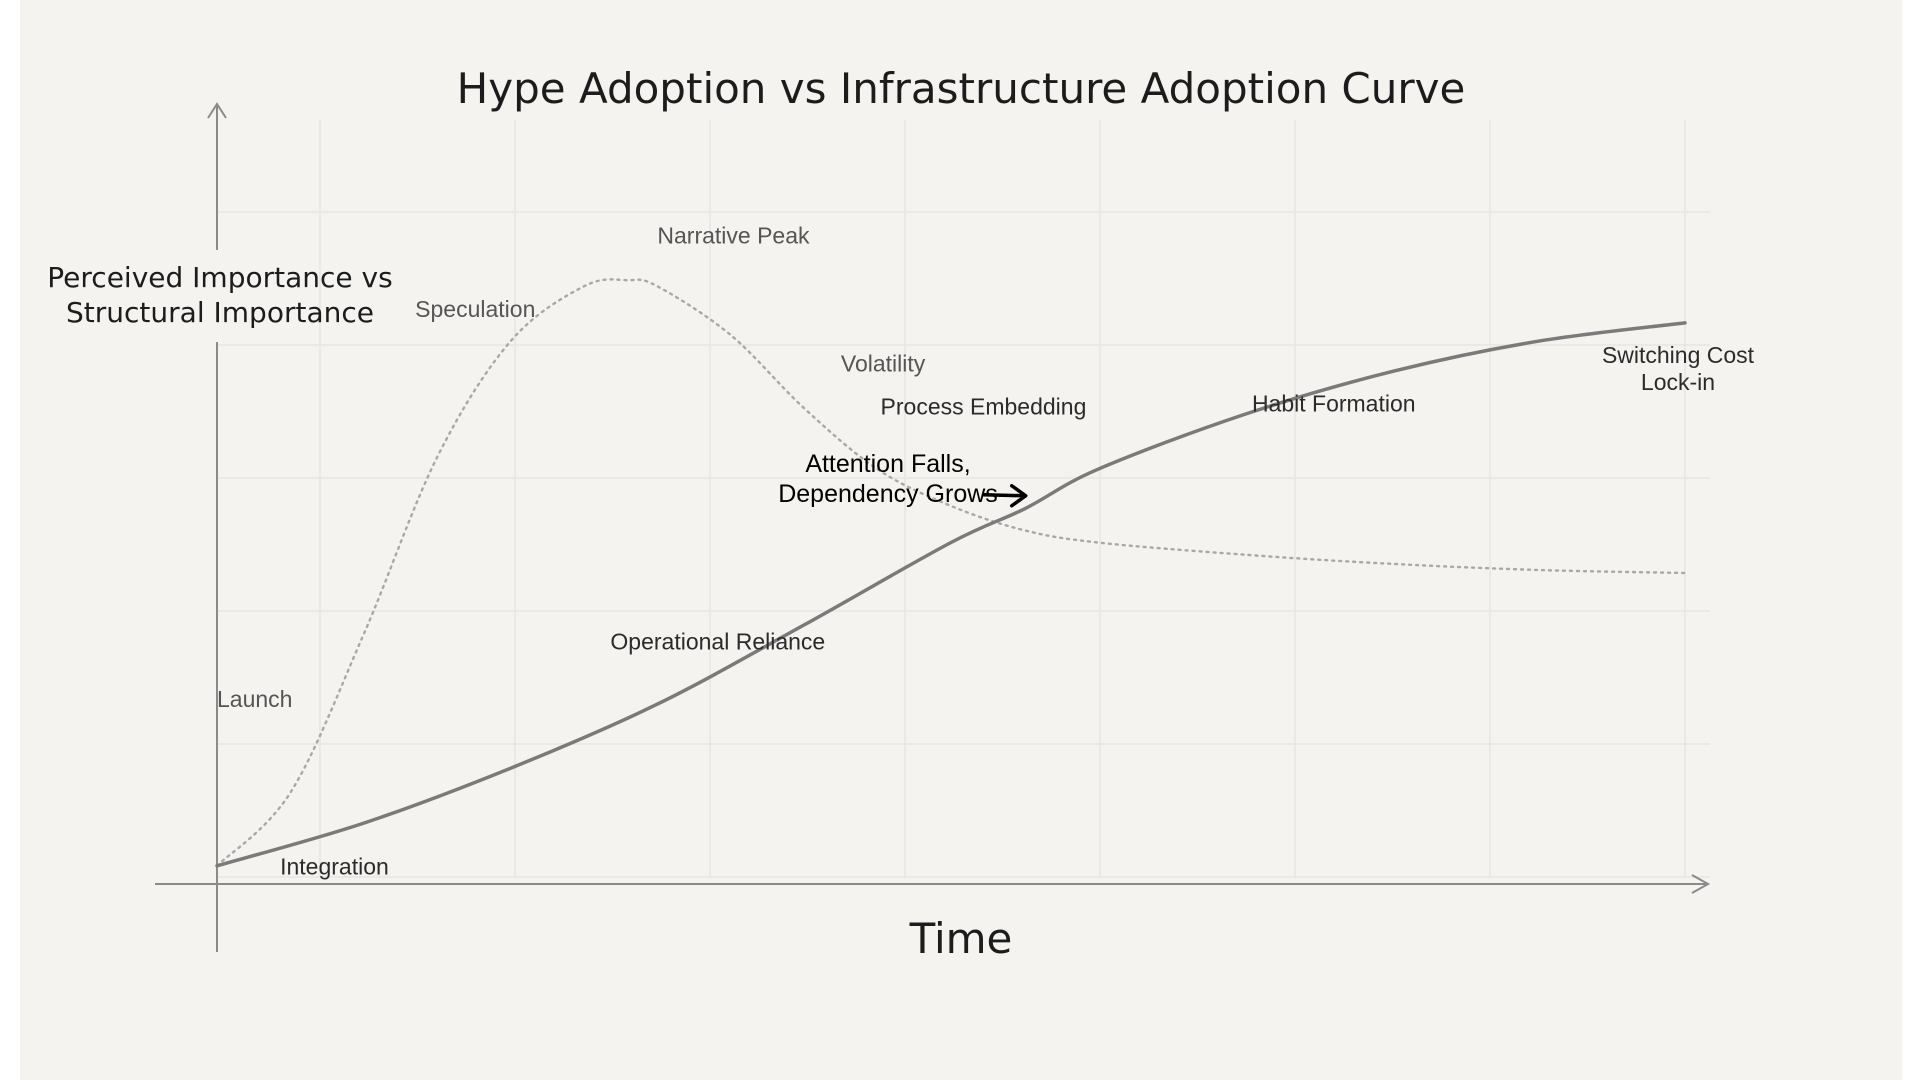  I want to click on callout-arrow-shaft, so click(1003, 495).